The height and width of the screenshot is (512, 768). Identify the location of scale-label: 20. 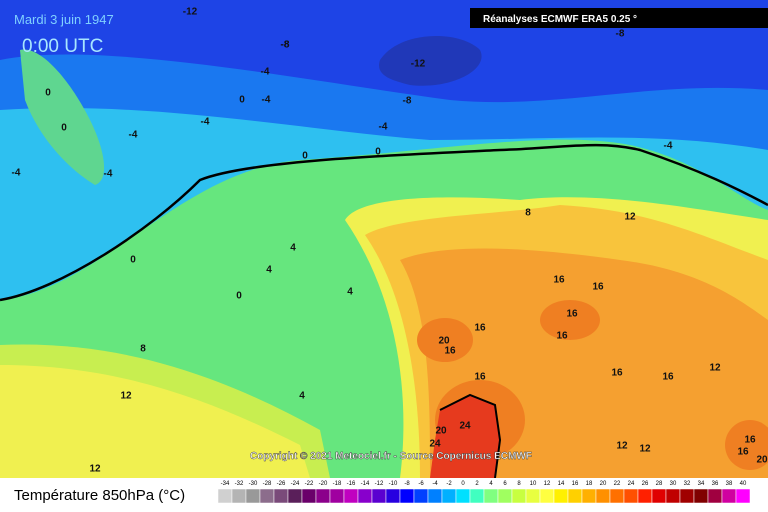
(603, 484).